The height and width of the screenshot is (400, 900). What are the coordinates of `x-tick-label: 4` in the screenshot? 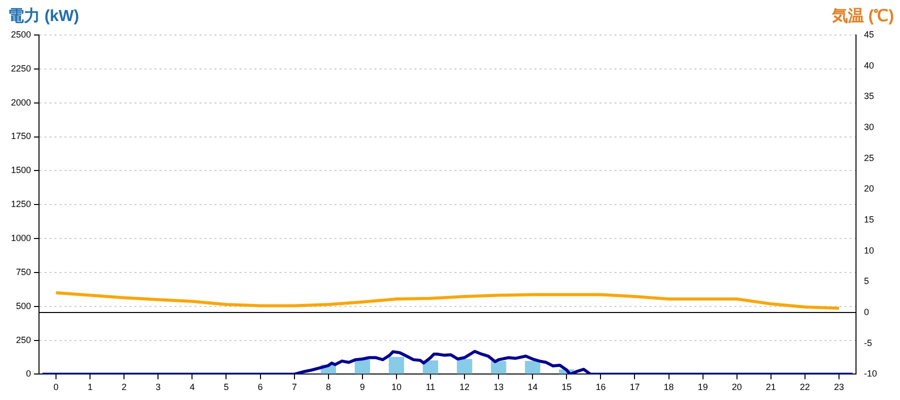 It's located at (192, 387).